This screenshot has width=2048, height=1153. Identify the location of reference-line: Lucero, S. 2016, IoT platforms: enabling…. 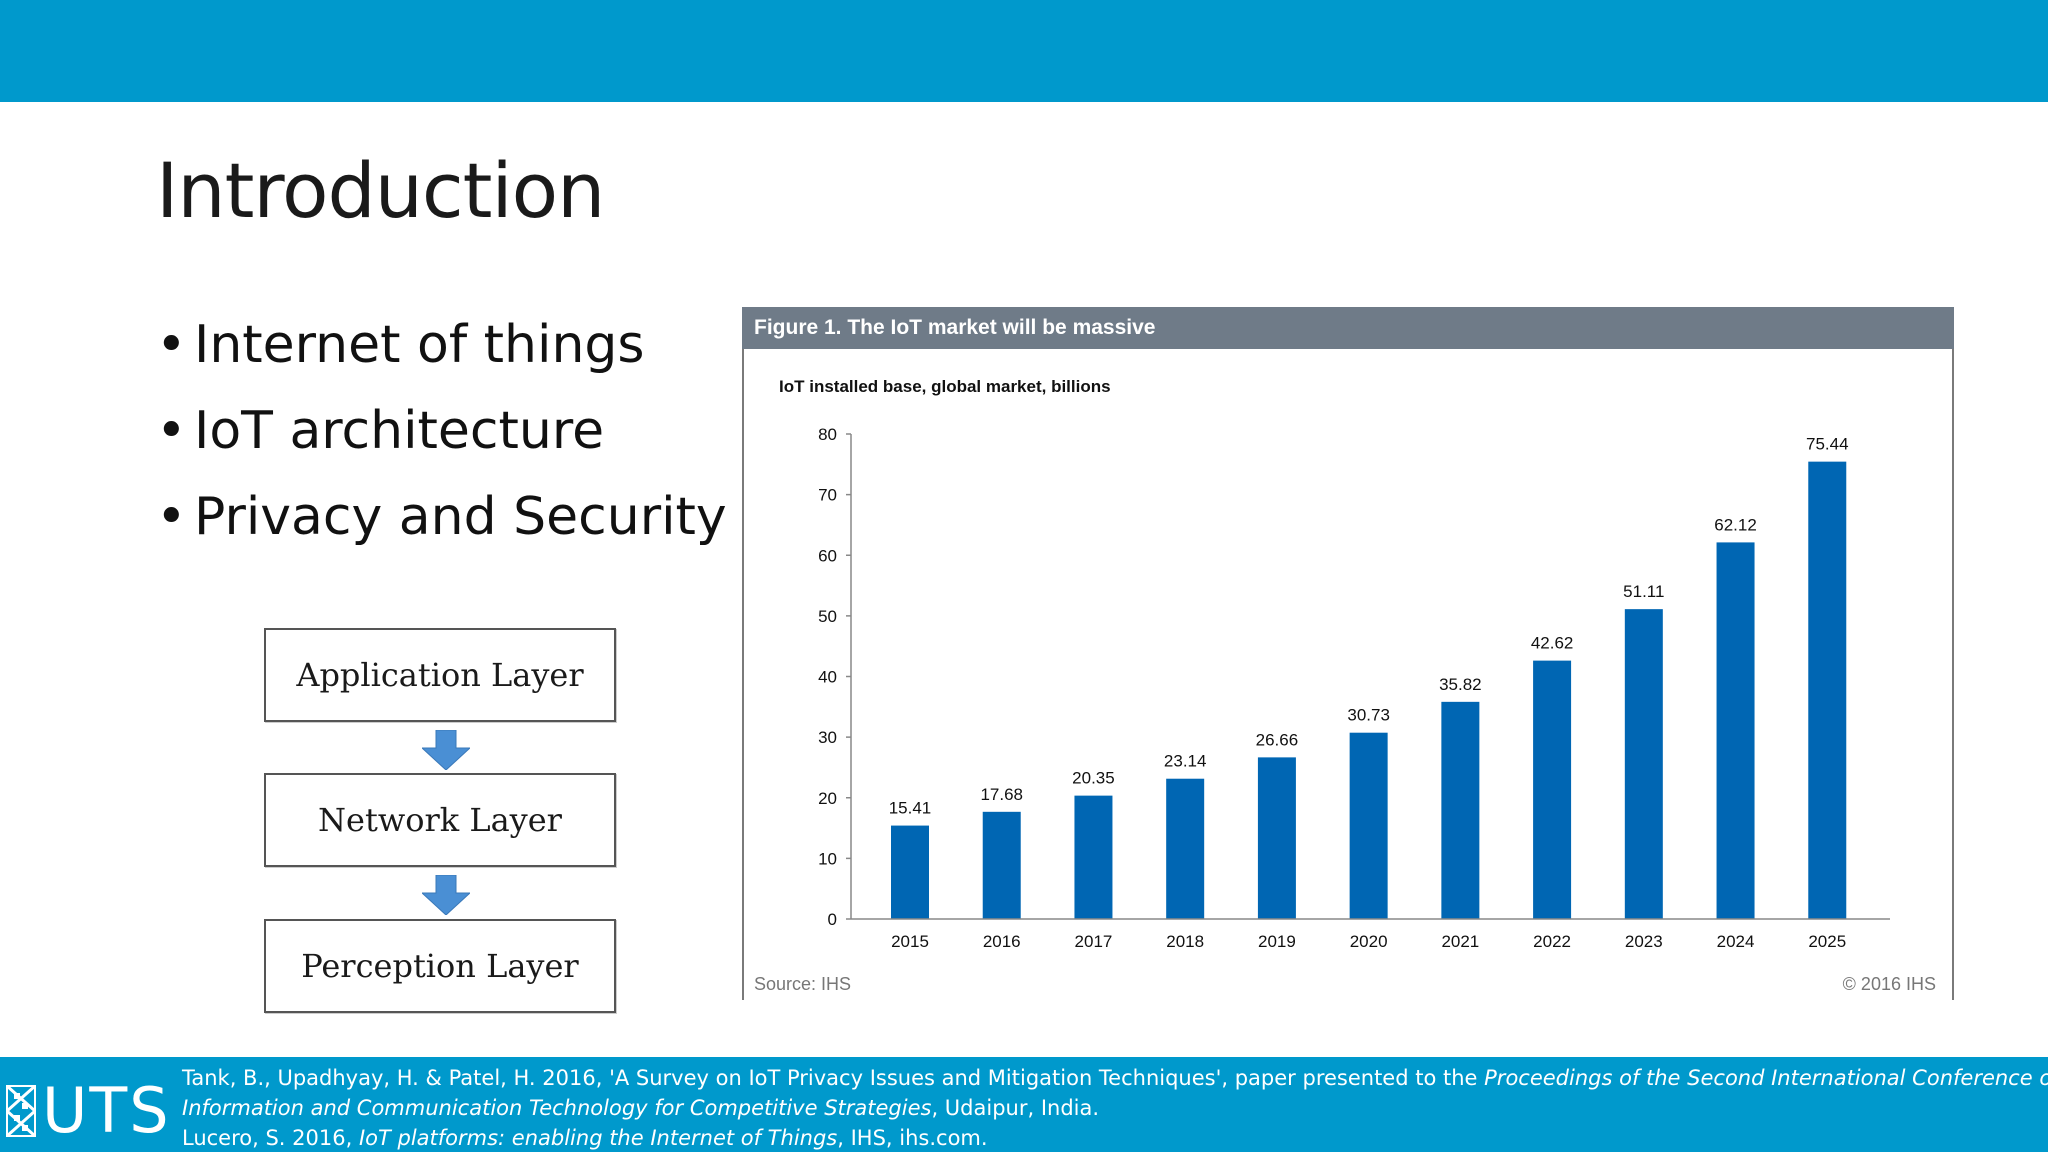
(1112, 1138).